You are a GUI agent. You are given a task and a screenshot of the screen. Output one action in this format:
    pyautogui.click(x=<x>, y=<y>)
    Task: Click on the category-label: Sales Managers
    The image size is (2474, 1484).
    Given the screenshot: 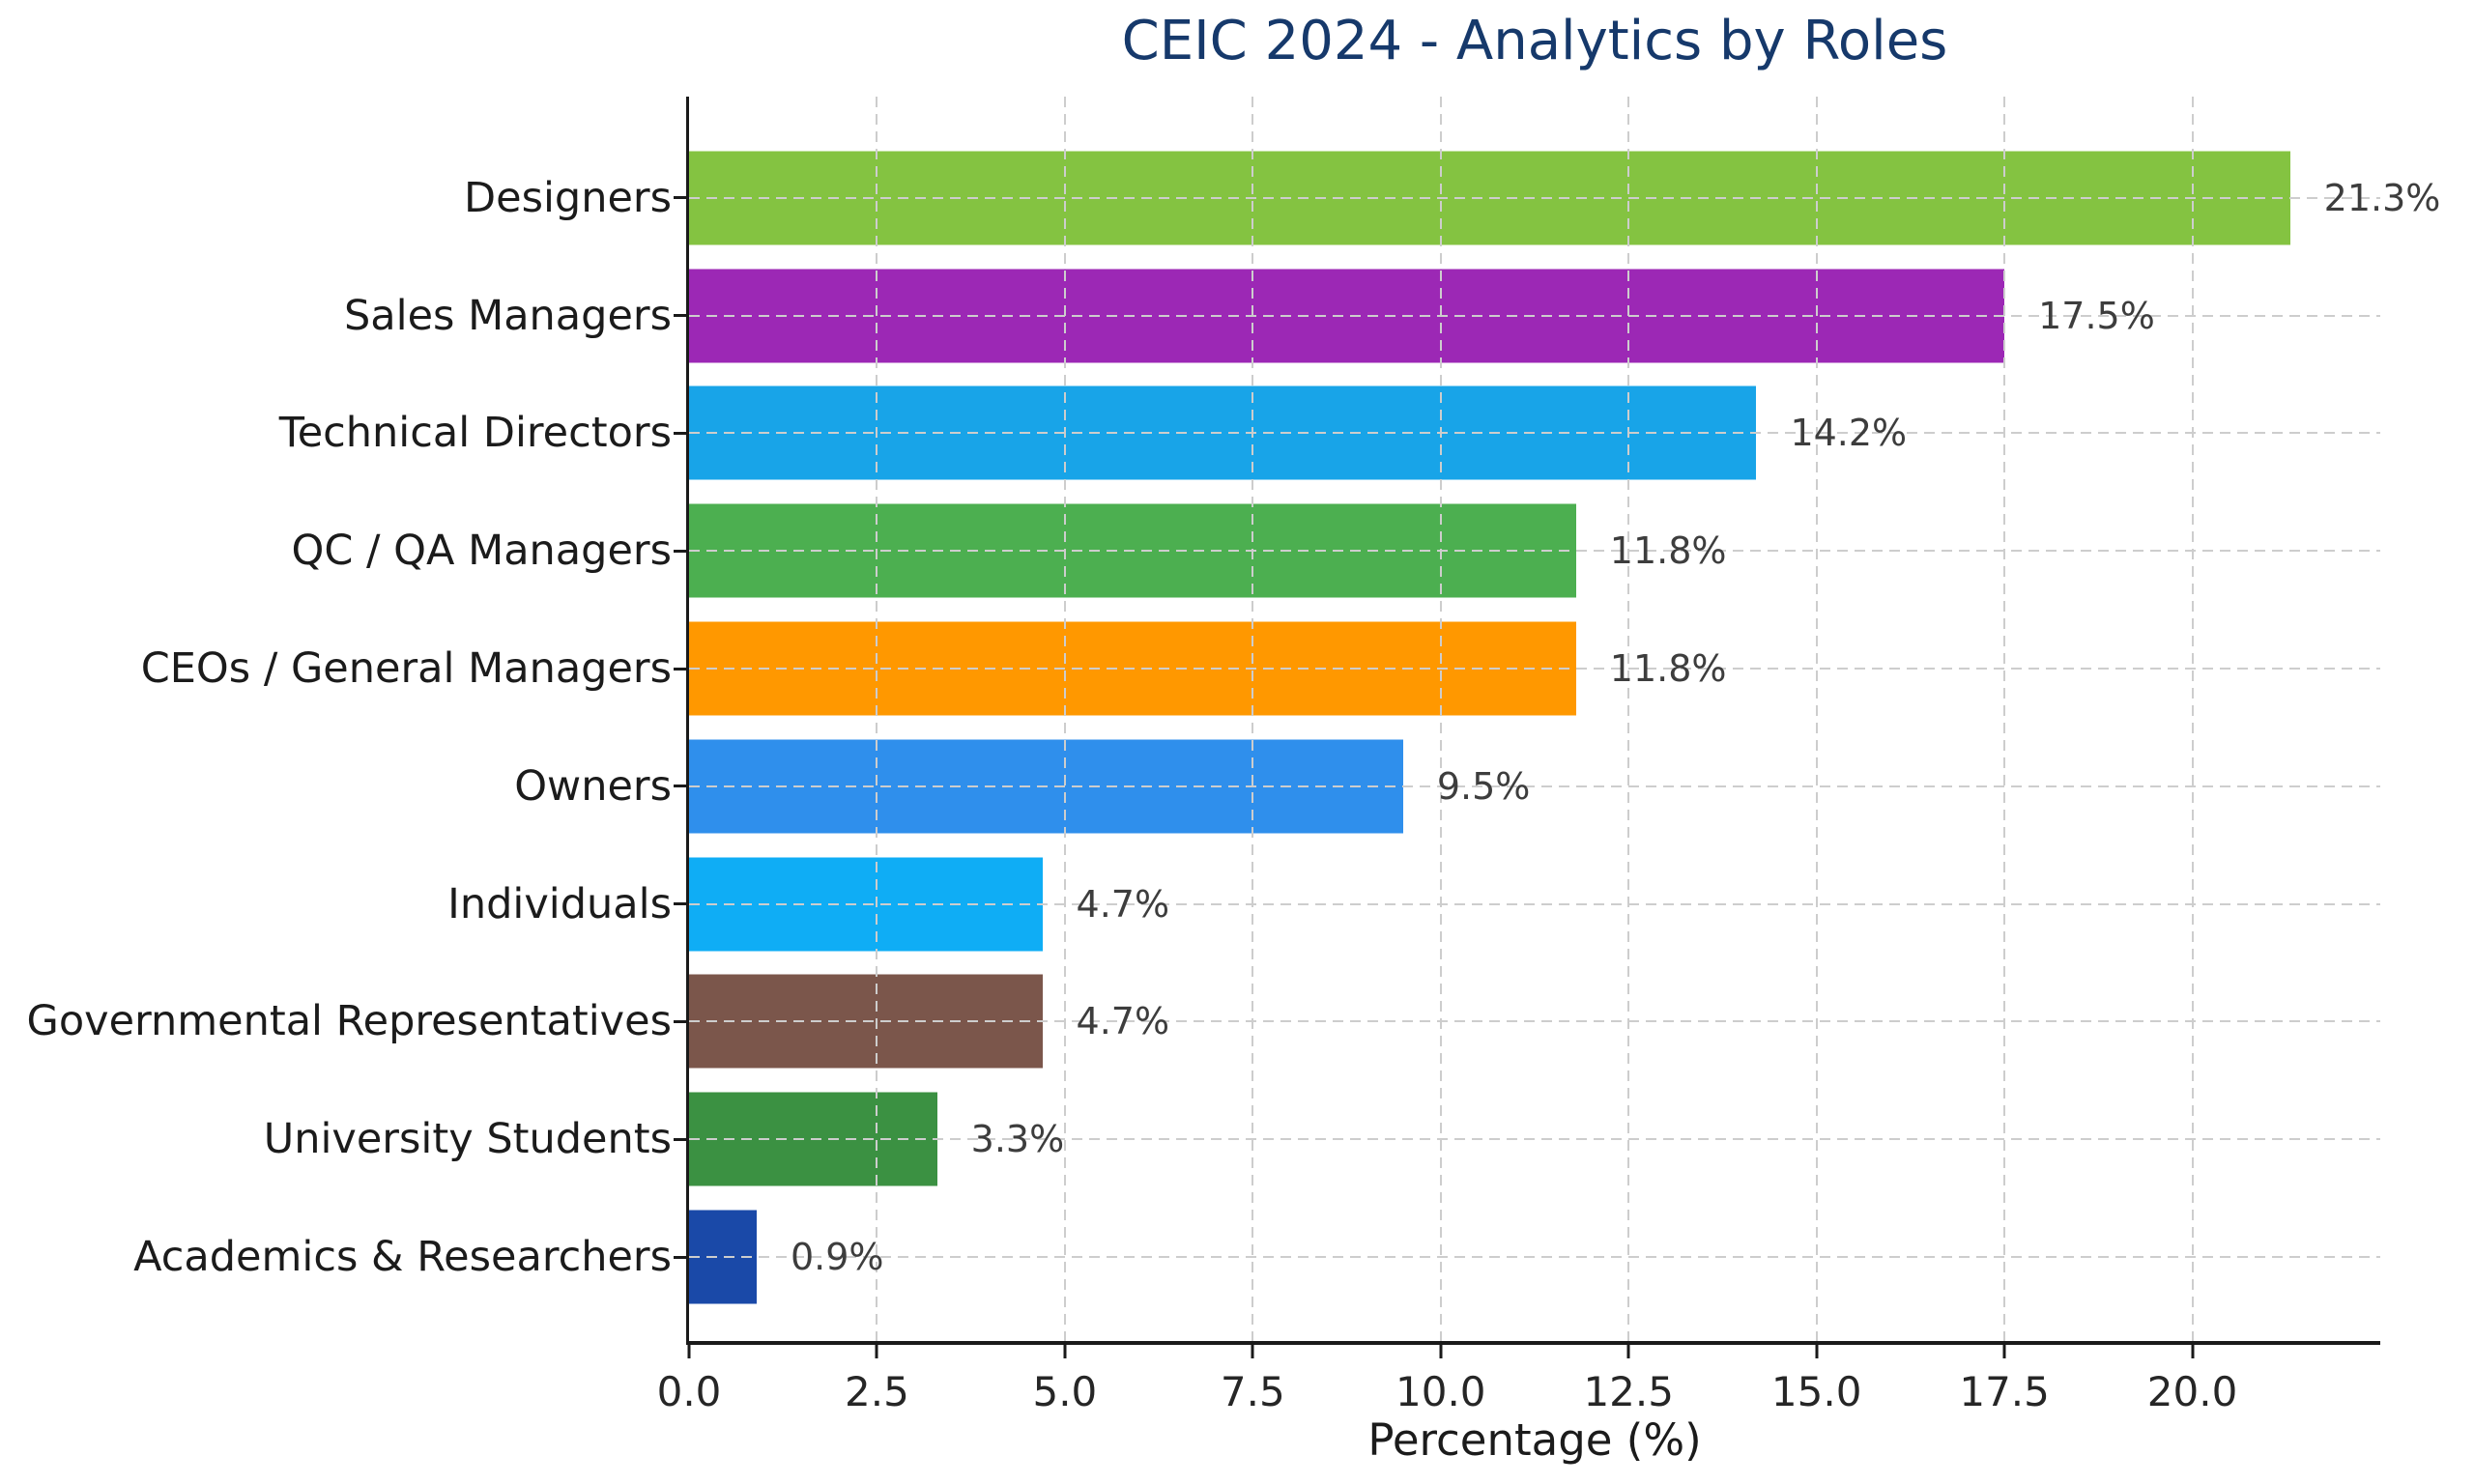 What is the action you would take?
    pyautogui.click(x=508, y=316)
    